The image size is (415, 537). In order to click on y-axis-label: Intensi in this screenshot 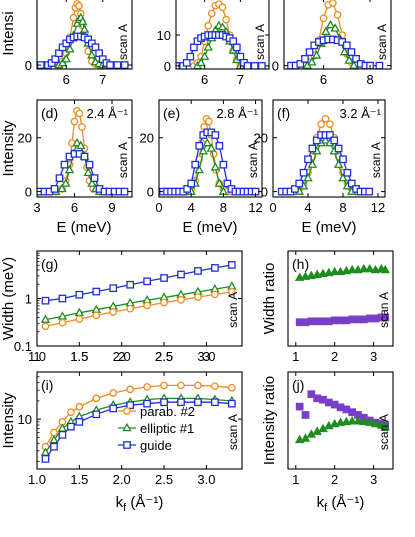, I will do `click(8, 33)`.